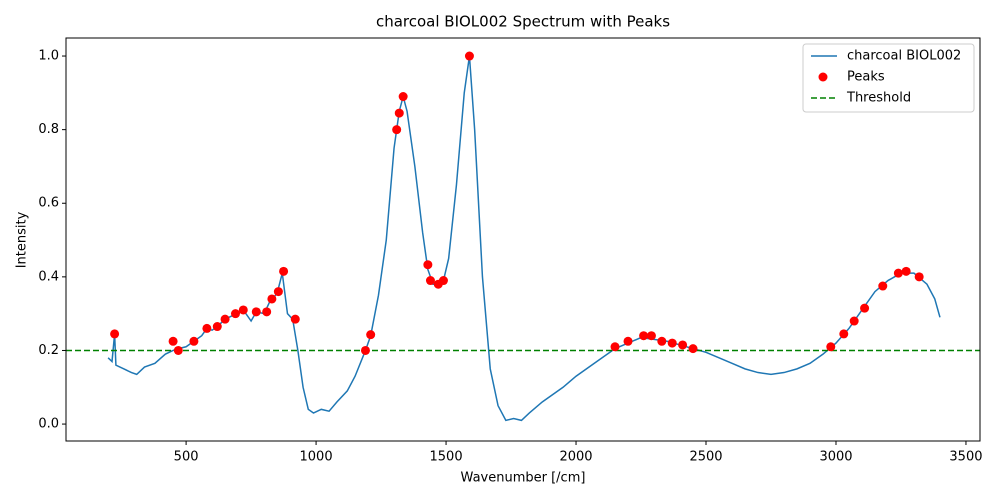 This screenshot has height=500, width=1000. Describe the element at coordinates (186, 457) in the screenshot. I see `x-tick-label: 500` at that location.